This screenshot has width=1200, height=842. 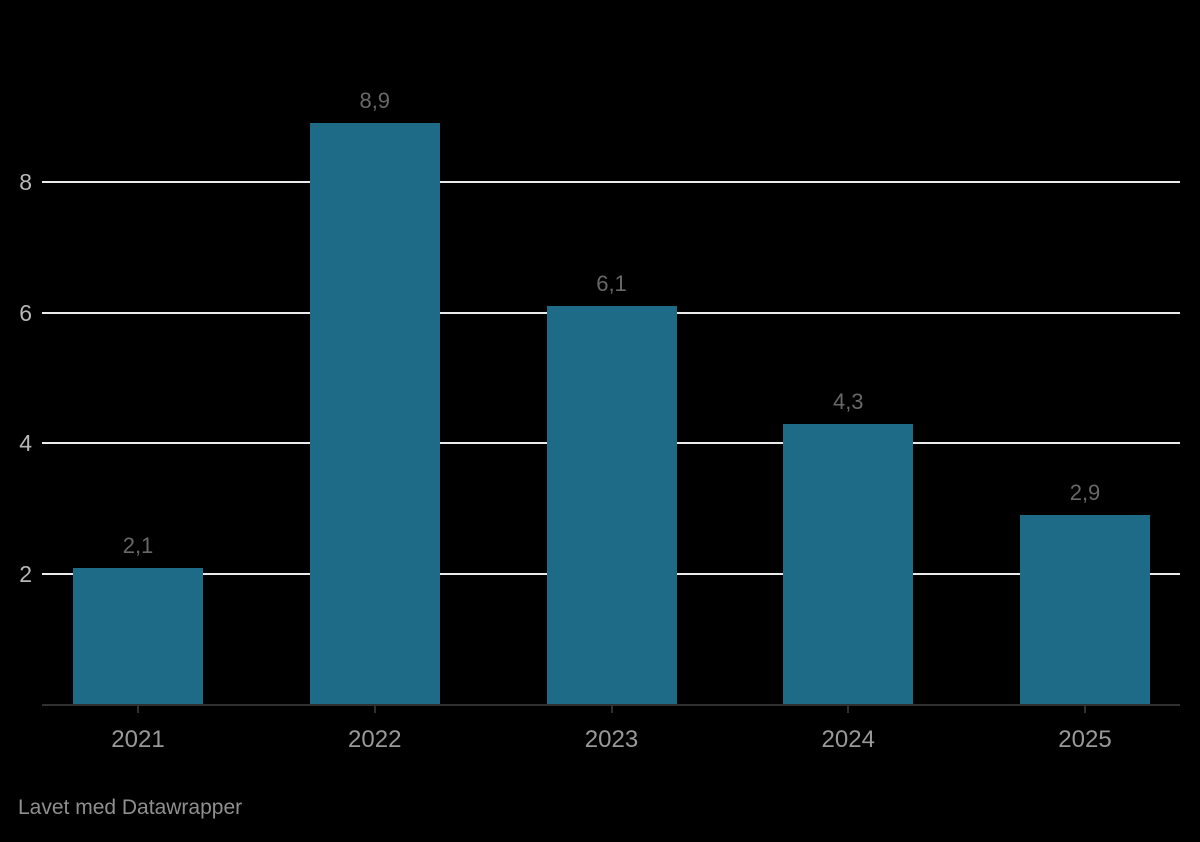 I want to click on x-axis-label: 2025, so click(x=1085, y=739).